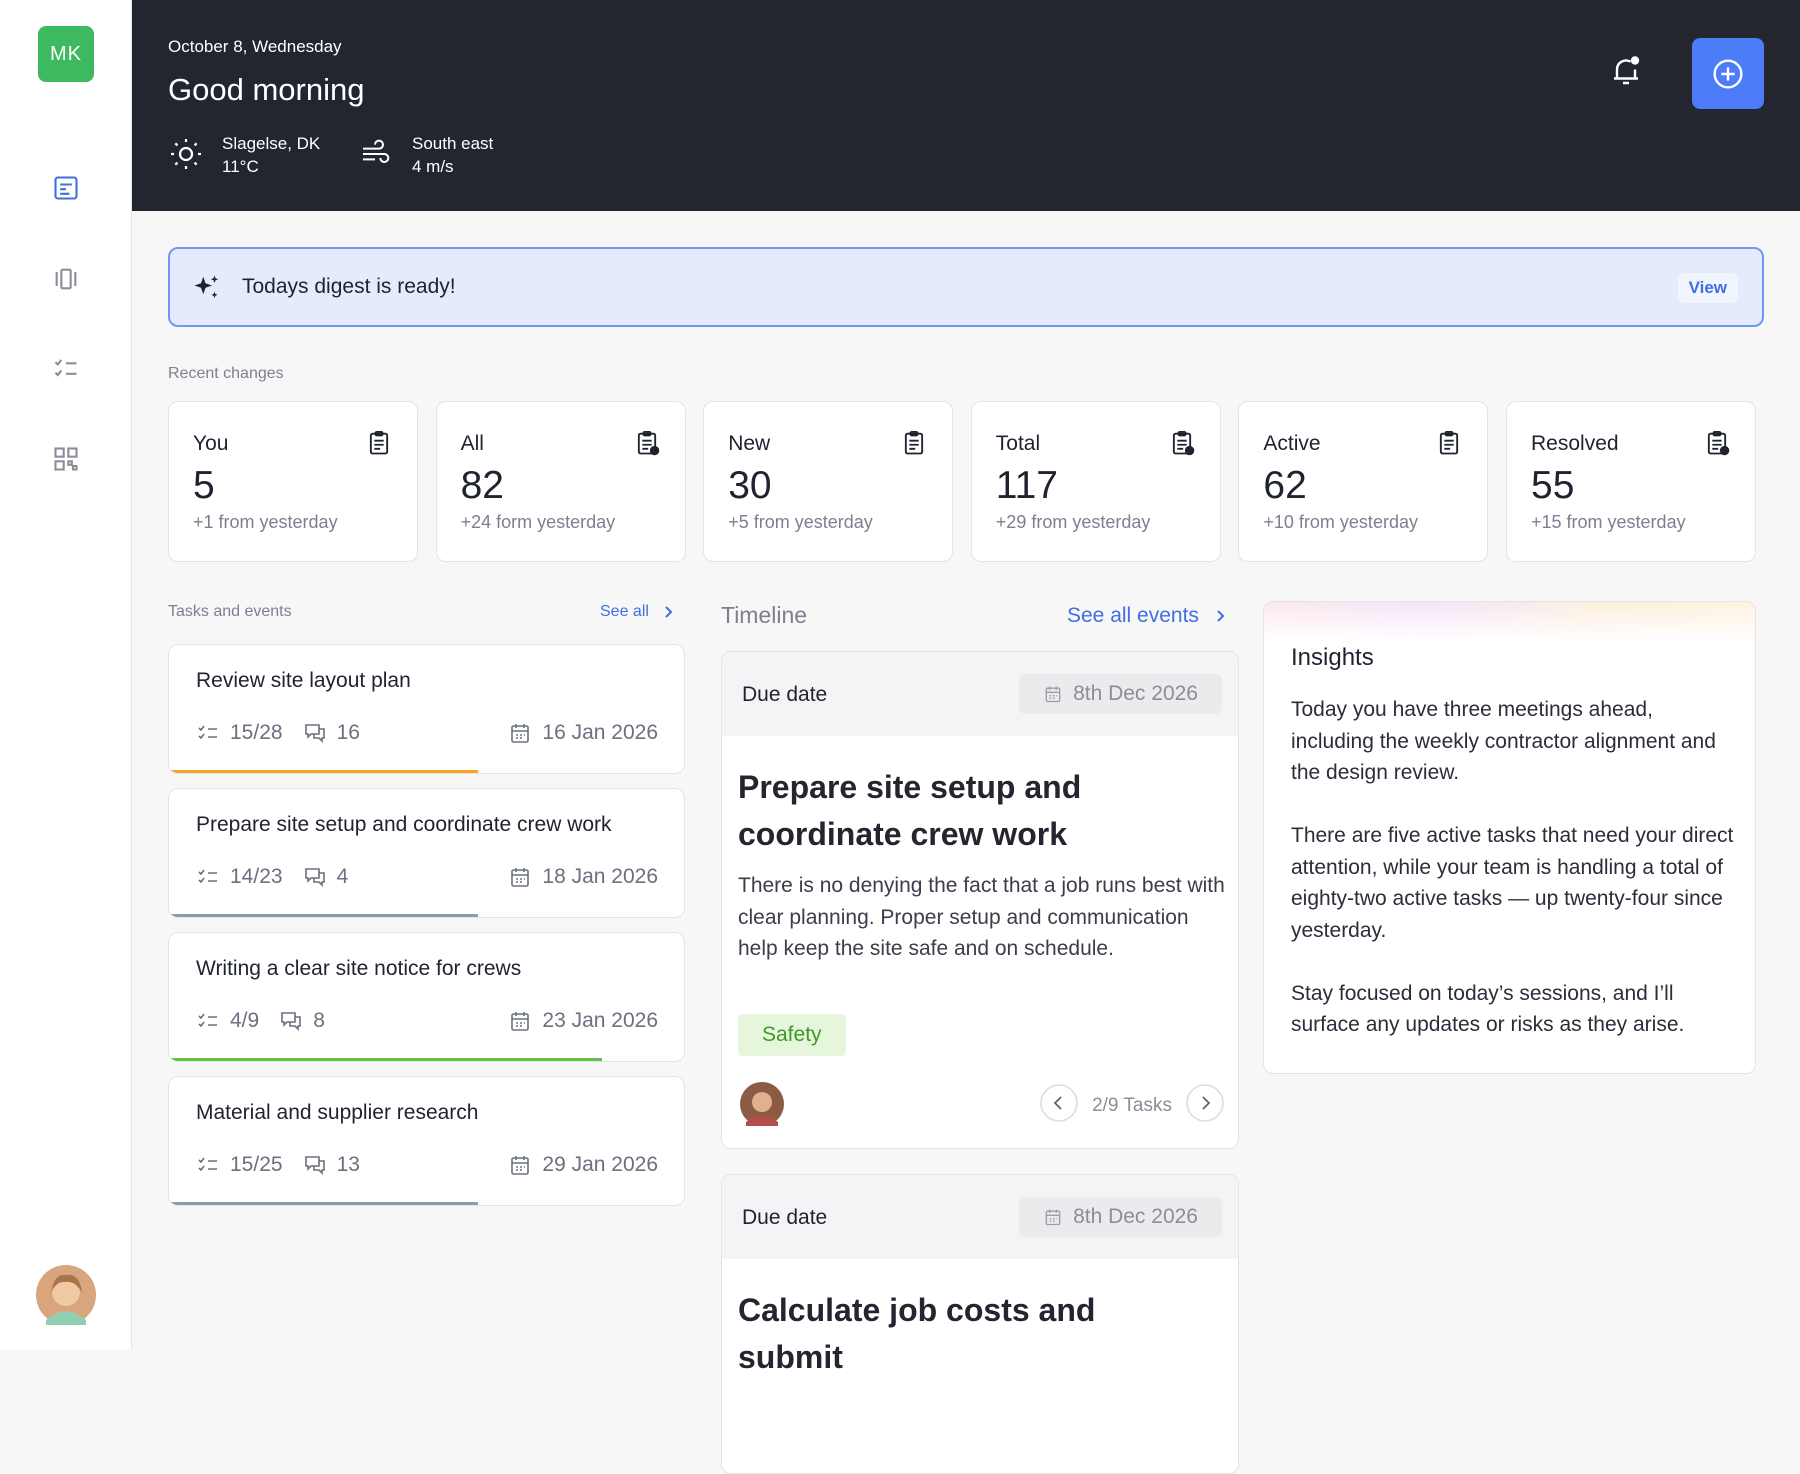 Image resolution: width=1800 pixels, height=1474 pixels. What do you see at coordinates (828, 481) in the screenshot?
I see `stat-card: New 30 +5 from yesterday` at bounding box center [828, 481].